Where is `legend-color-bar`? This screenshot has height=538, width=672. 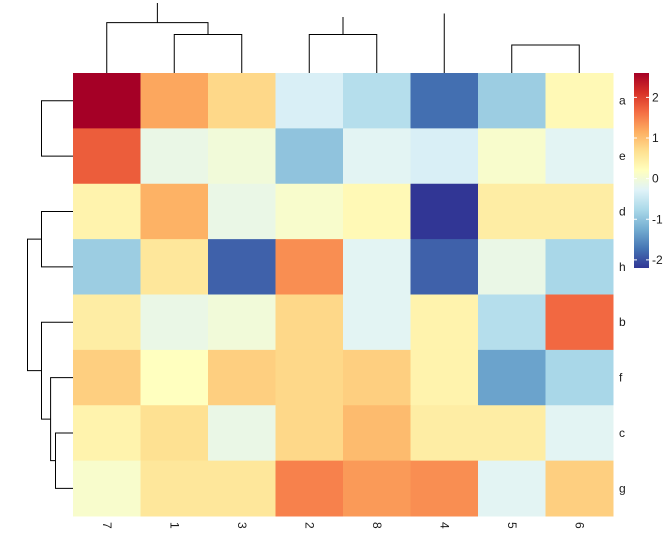 legend-color-bar is located at coordinates (641, 170).